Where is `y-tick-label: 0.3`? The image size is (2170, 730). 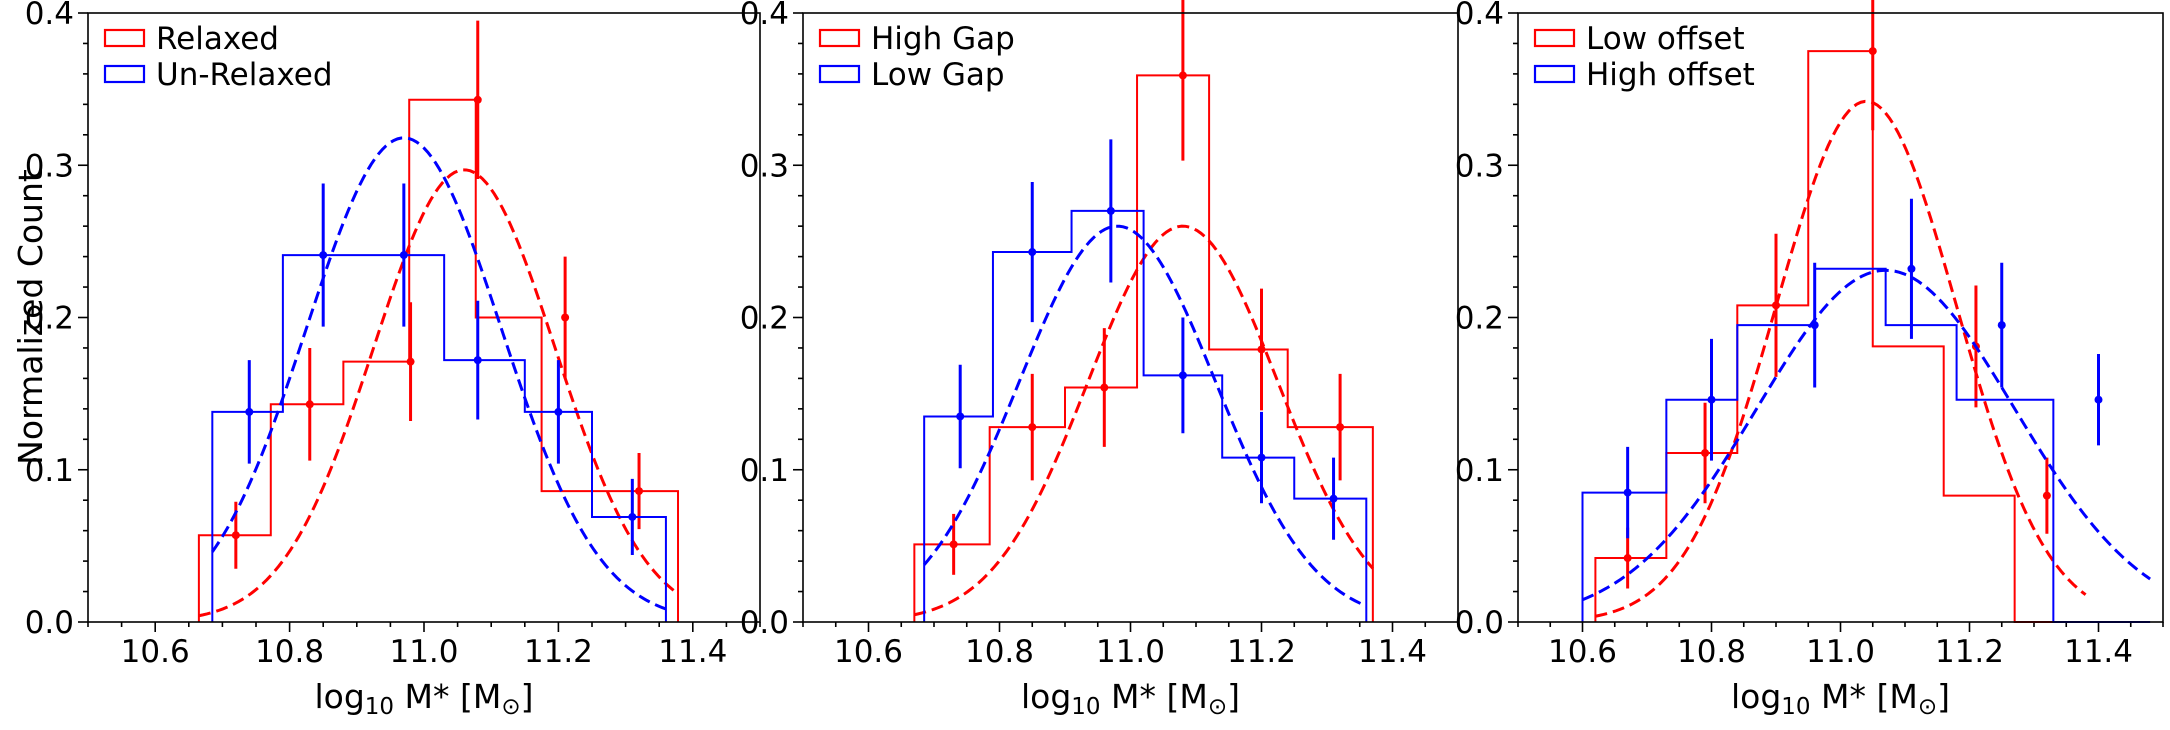
y-tick-label: 0.3 is located at coordinates (49, 166).